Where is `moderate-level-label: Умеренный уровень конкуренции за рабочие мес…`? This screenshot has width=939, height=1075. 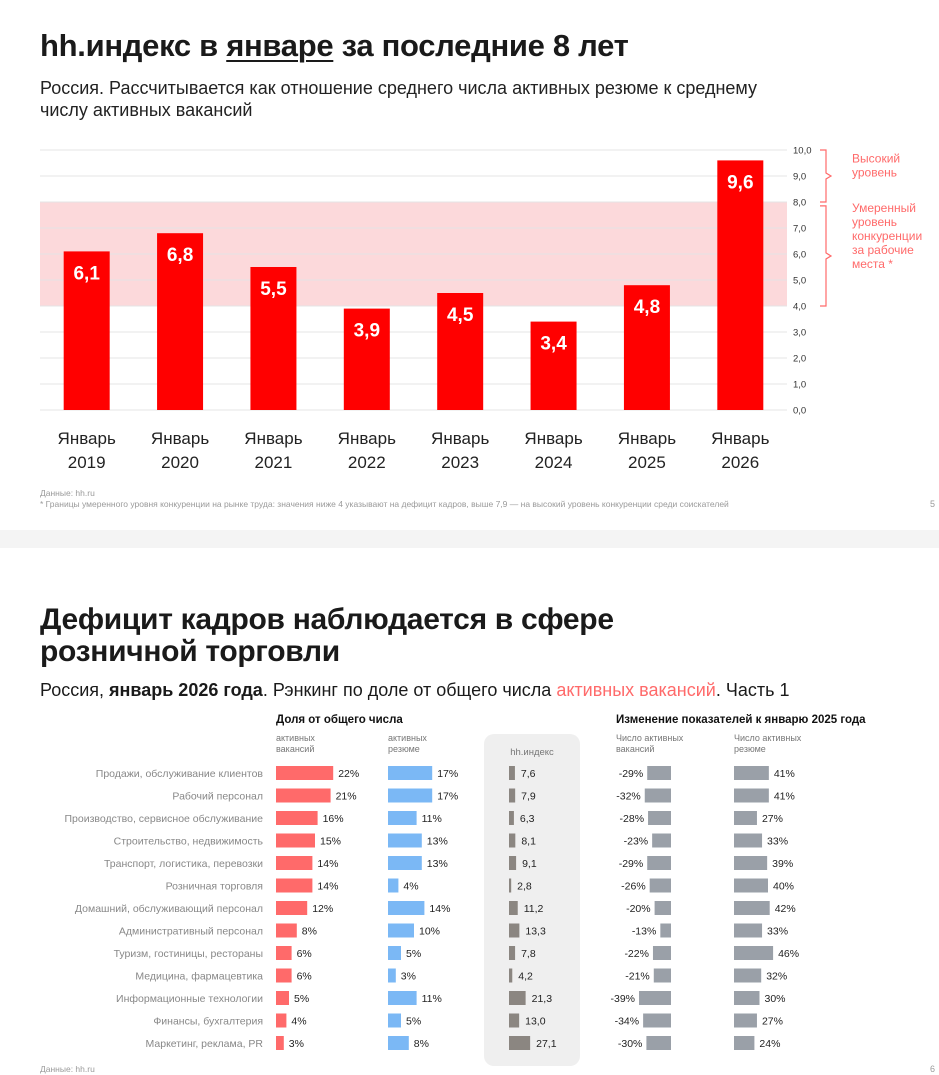
moderate-level-label: Умеренный уровень конкуренции за рабочие мес… is located at coordinates (887, 236).